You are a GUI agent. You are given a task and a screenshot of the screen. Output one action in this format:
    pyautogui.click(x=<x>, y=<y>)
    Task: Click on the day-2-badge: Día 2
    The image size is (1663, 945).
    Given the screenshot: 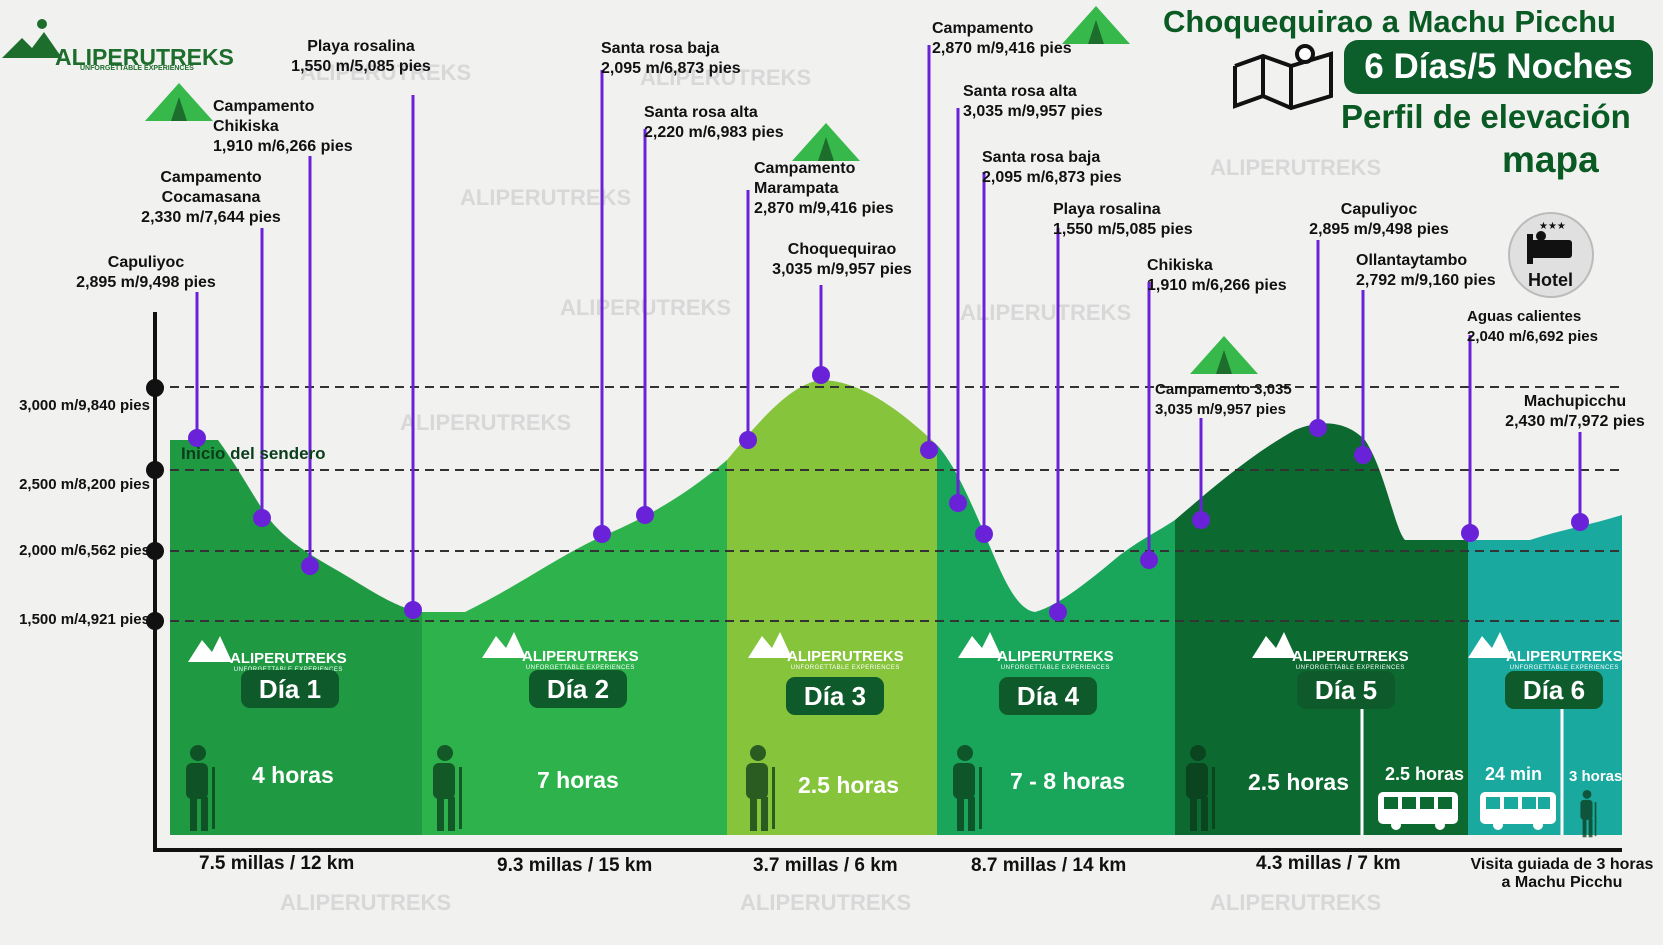 What is the action you would take?
    pyautogui.click(x=578, y=689)
    